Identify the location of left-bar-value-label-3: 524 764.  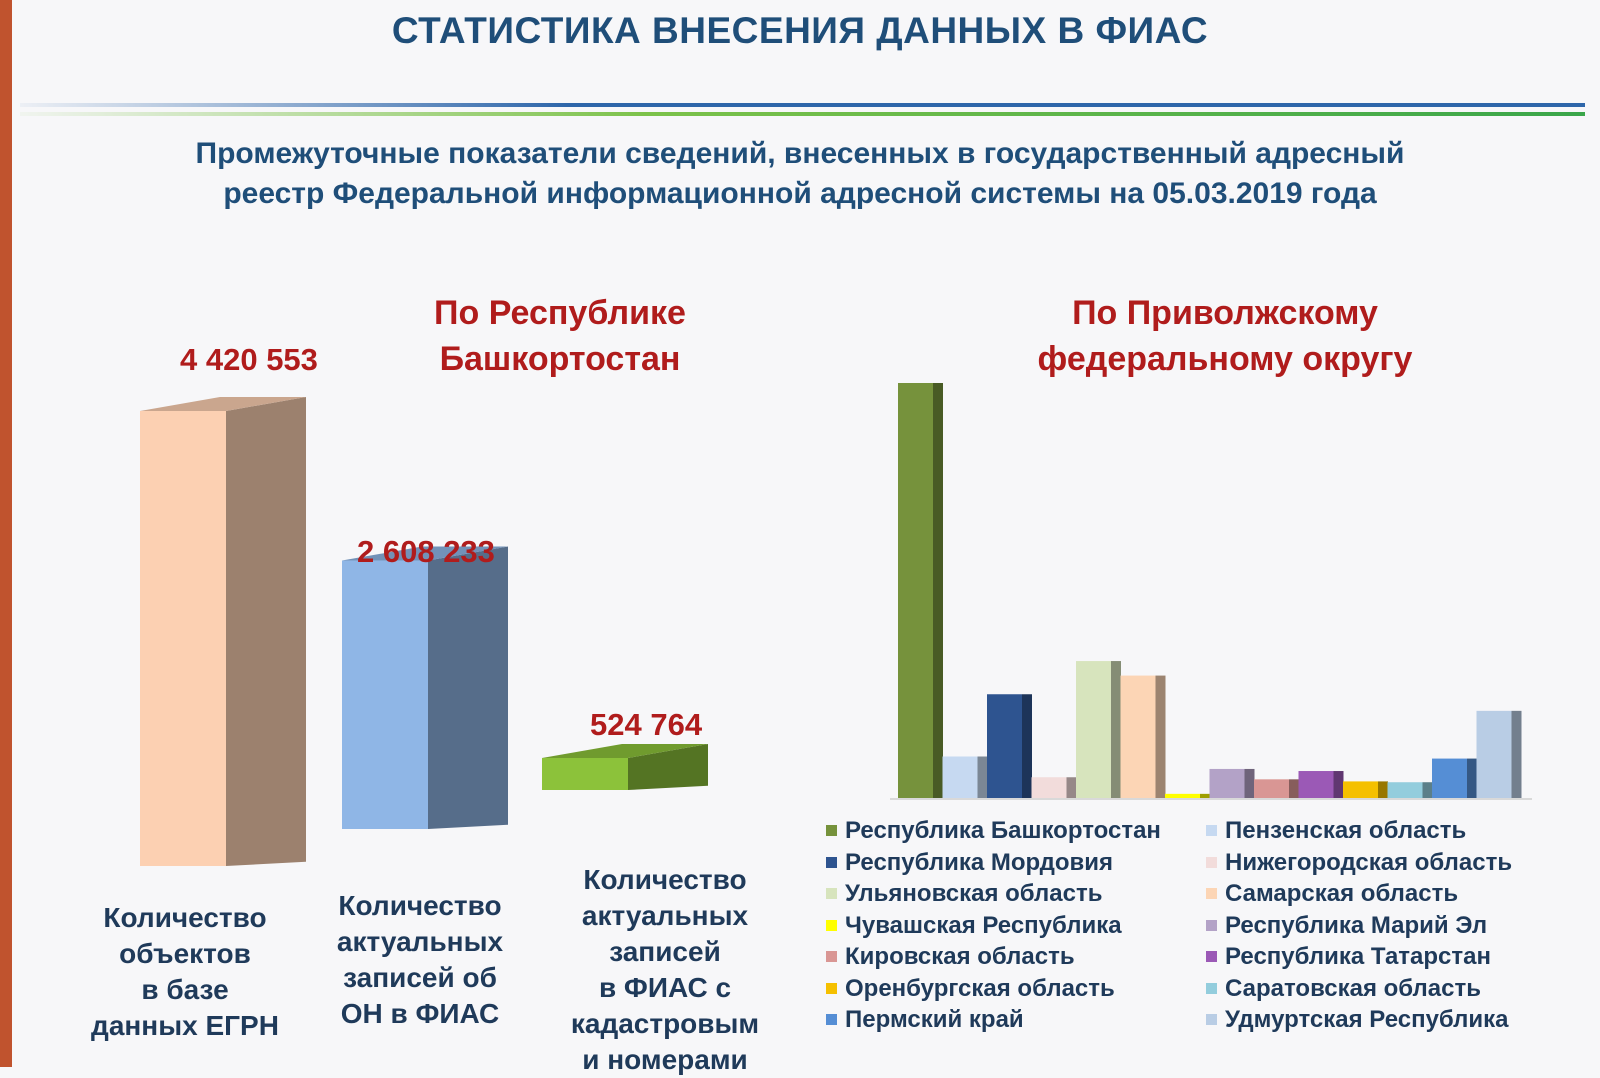
(646, 724).